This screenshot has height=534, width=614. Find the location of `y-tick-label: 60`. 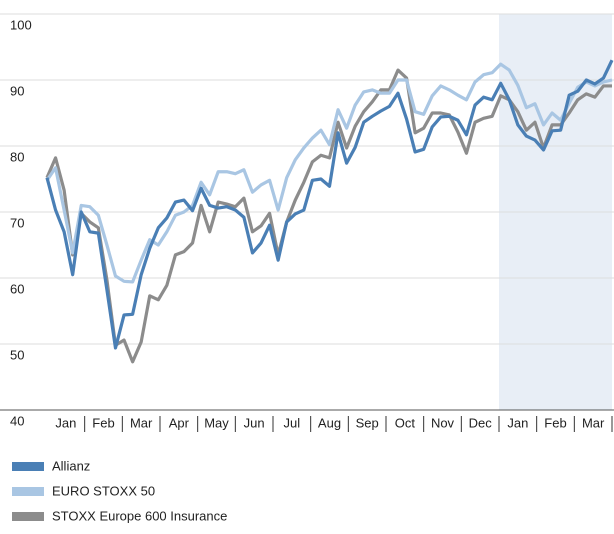

y-tick-label: 60 is located at coordinates (17, 288).